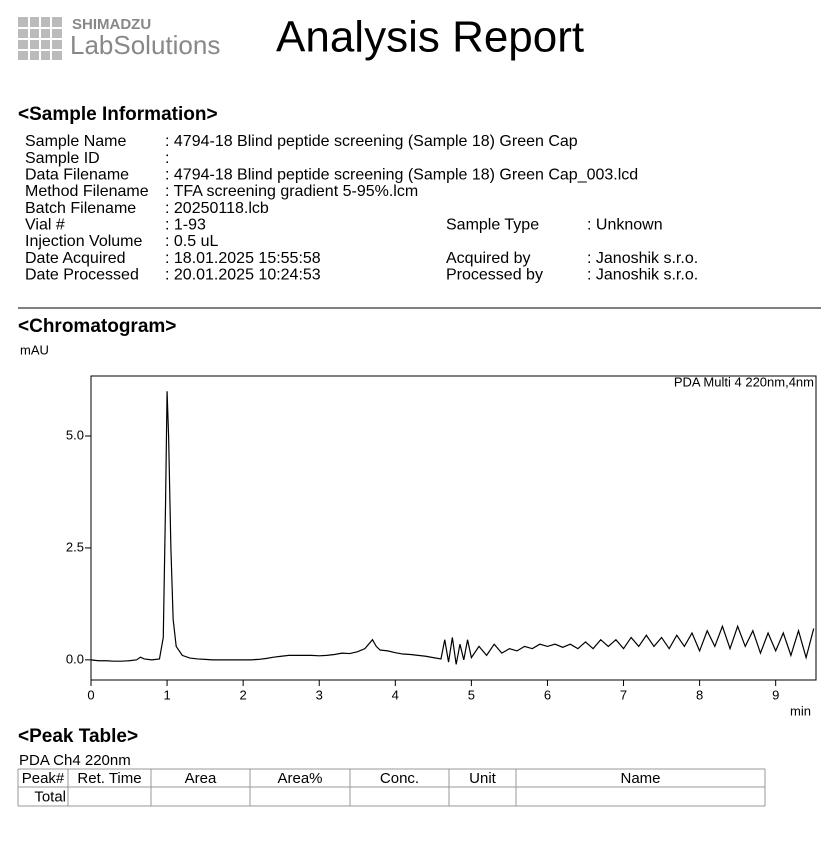 The height and width of the screenshot is (841, 832). Describe the element at coordinates (483, 778) in the screenshot. I see `column-header: Unit` at that location.